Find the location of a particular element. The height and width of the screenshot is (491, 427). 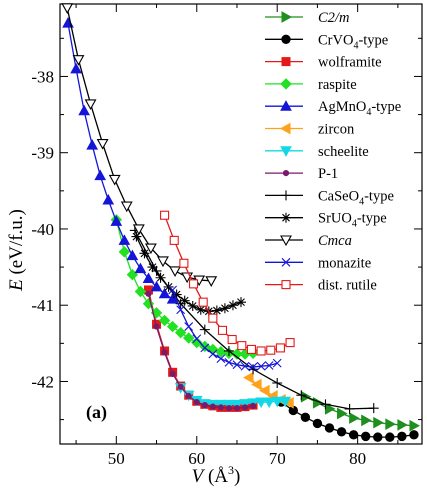

x-tick-label: 80 is located at coordinates (357, 458).